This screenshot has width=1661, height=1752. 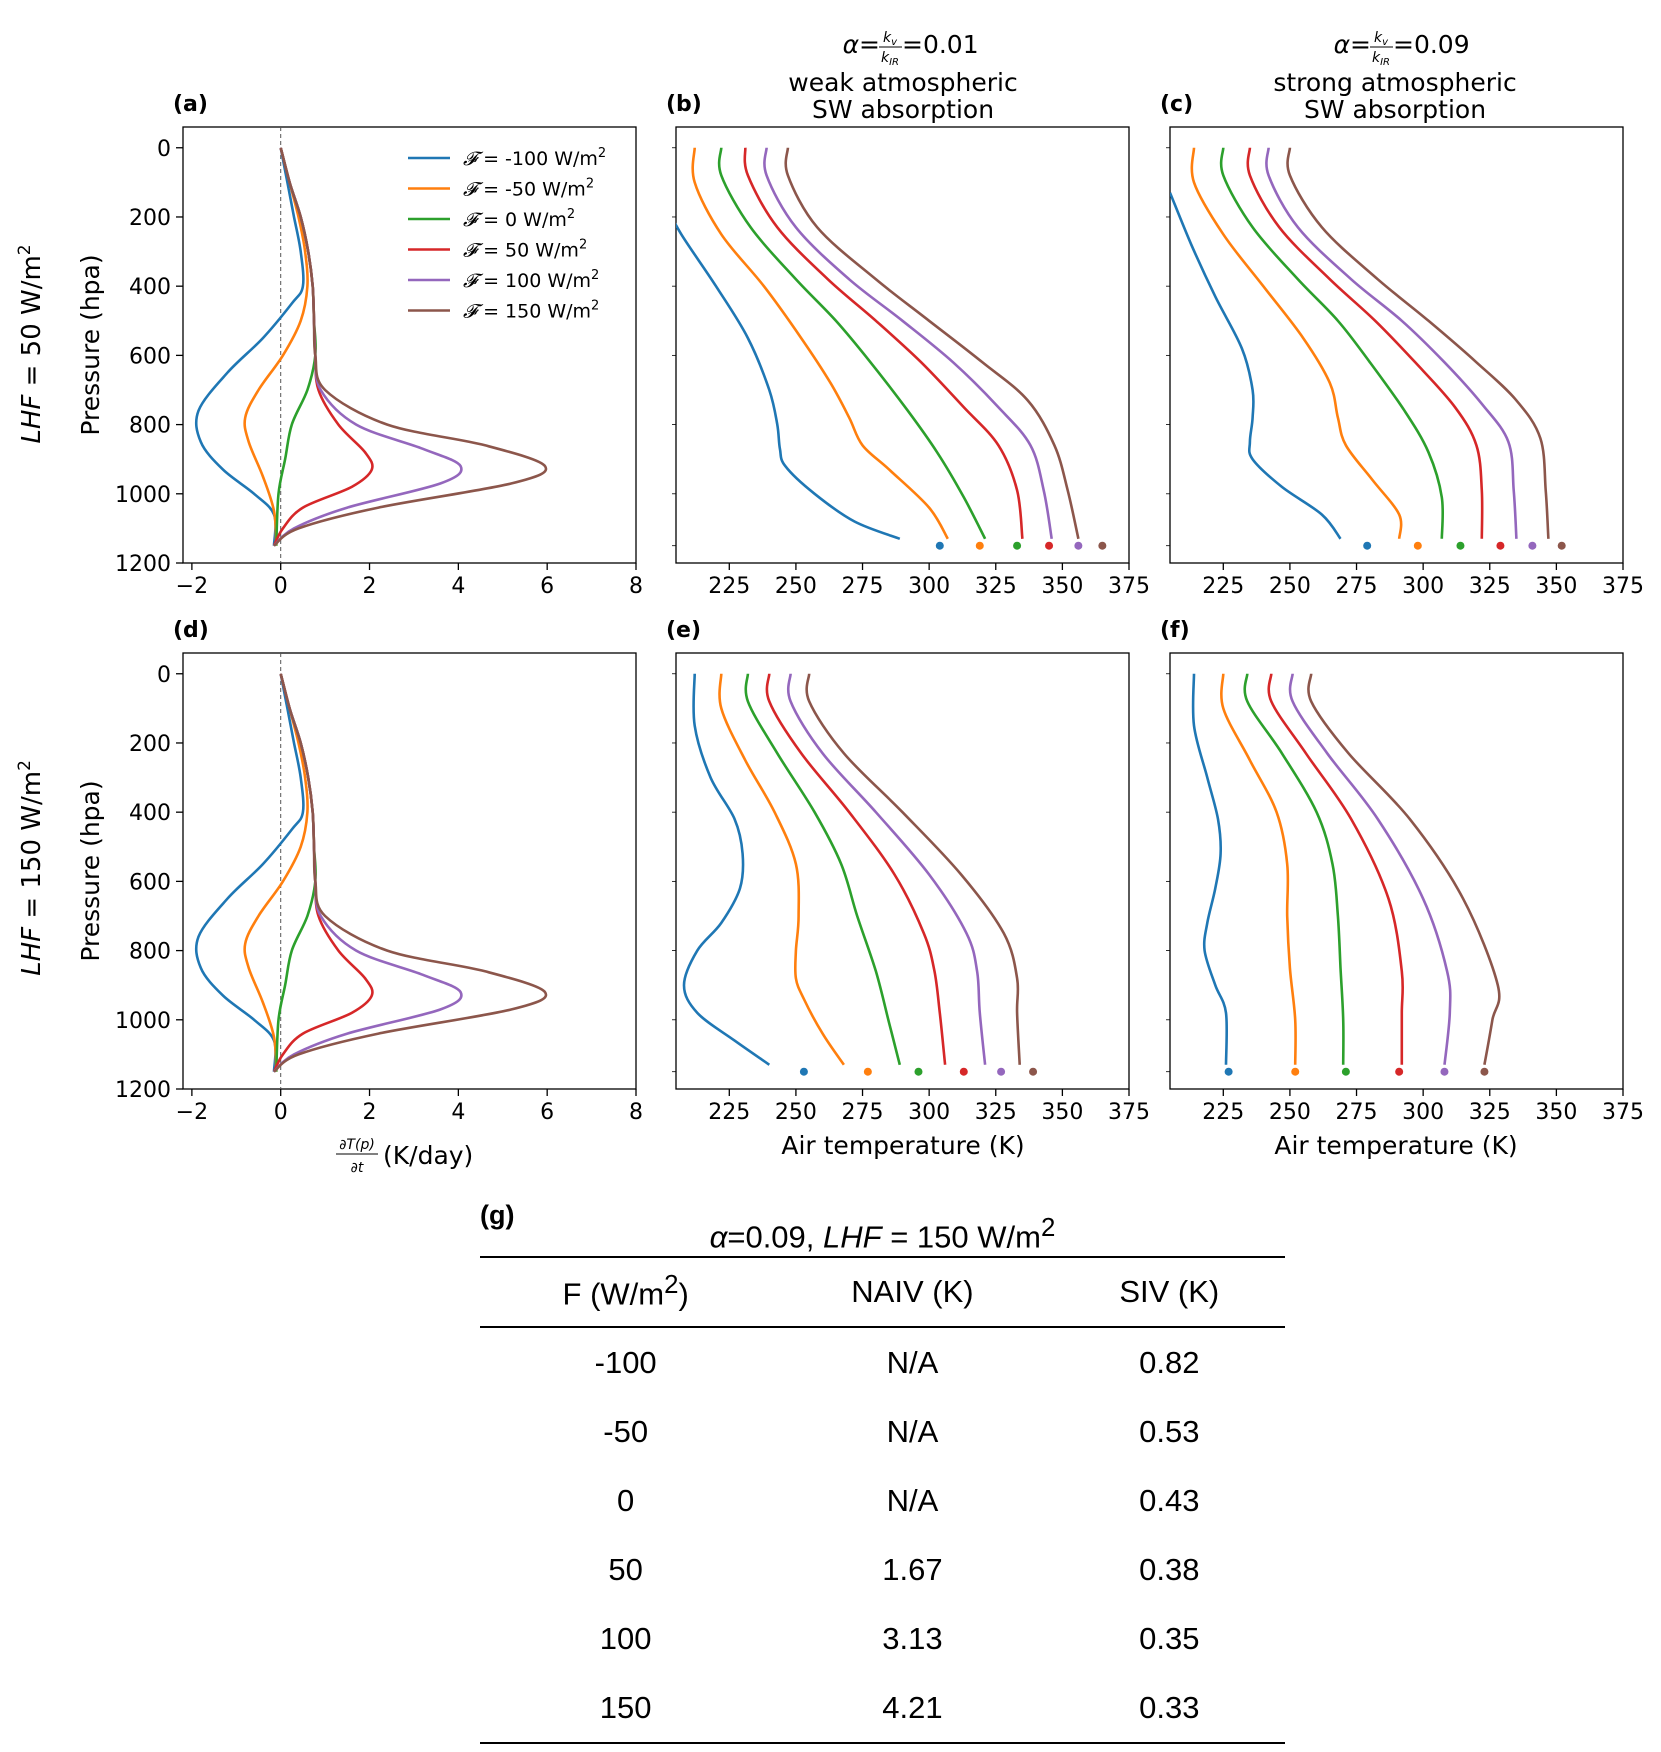 I want to click on cell: 4.21, so click(x=912, y=1708).